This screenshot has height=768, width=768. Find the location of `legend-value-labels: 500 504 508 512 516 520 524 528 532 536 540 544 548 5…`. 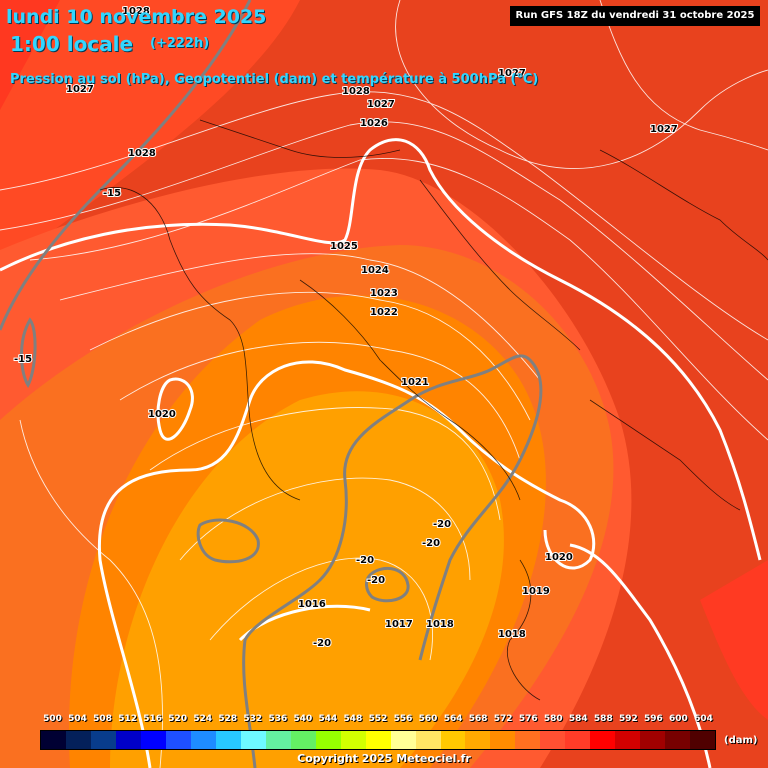

legend-value-labels: 500 504 508 512 516 520 524 528 532 536 540 544 548 5… is located at coordinates (378, 721).